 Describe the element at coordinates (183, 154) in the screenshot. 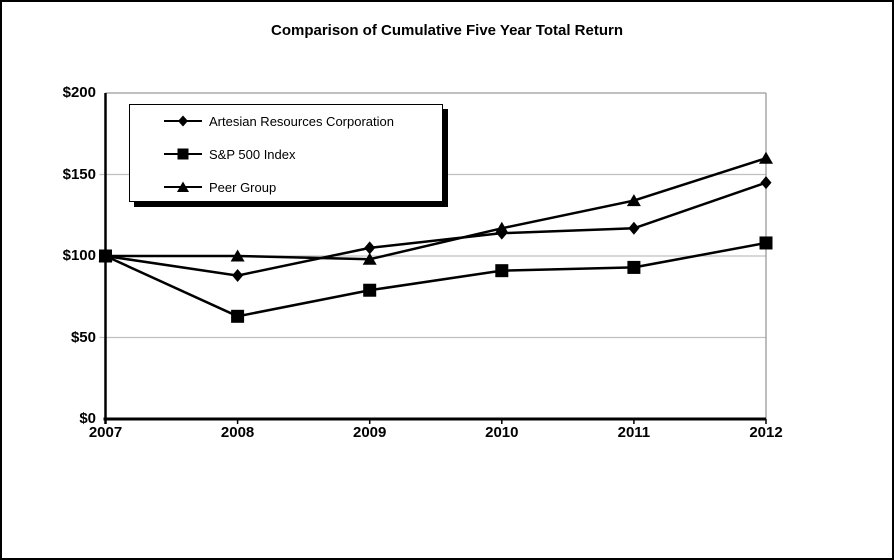

I see `square-marker-icon` at that location.